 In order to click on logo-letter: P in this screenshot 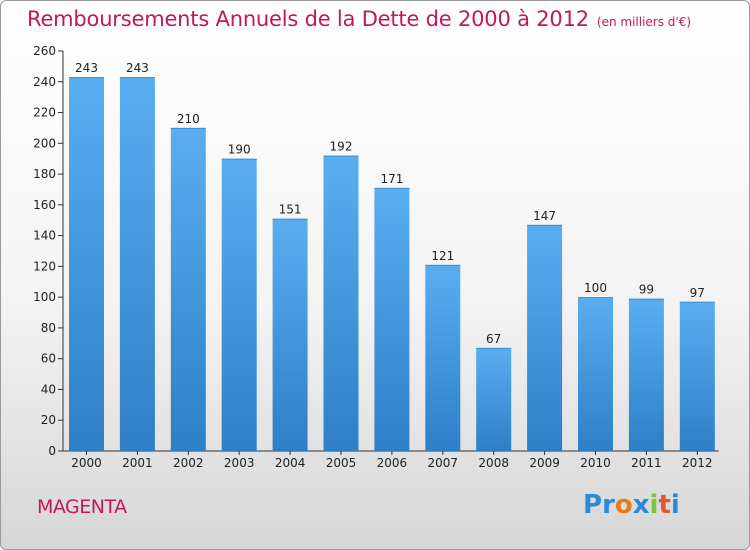, I will do `click(593, 505)`.